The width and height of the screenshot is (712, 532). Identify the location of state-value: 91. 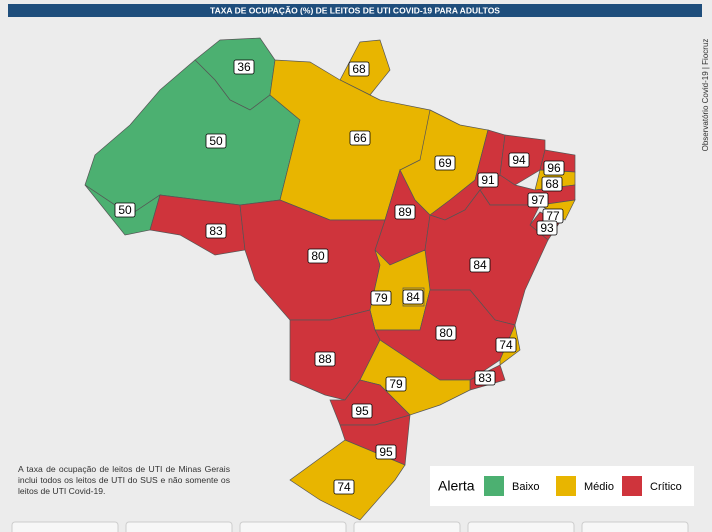
(488, 180).